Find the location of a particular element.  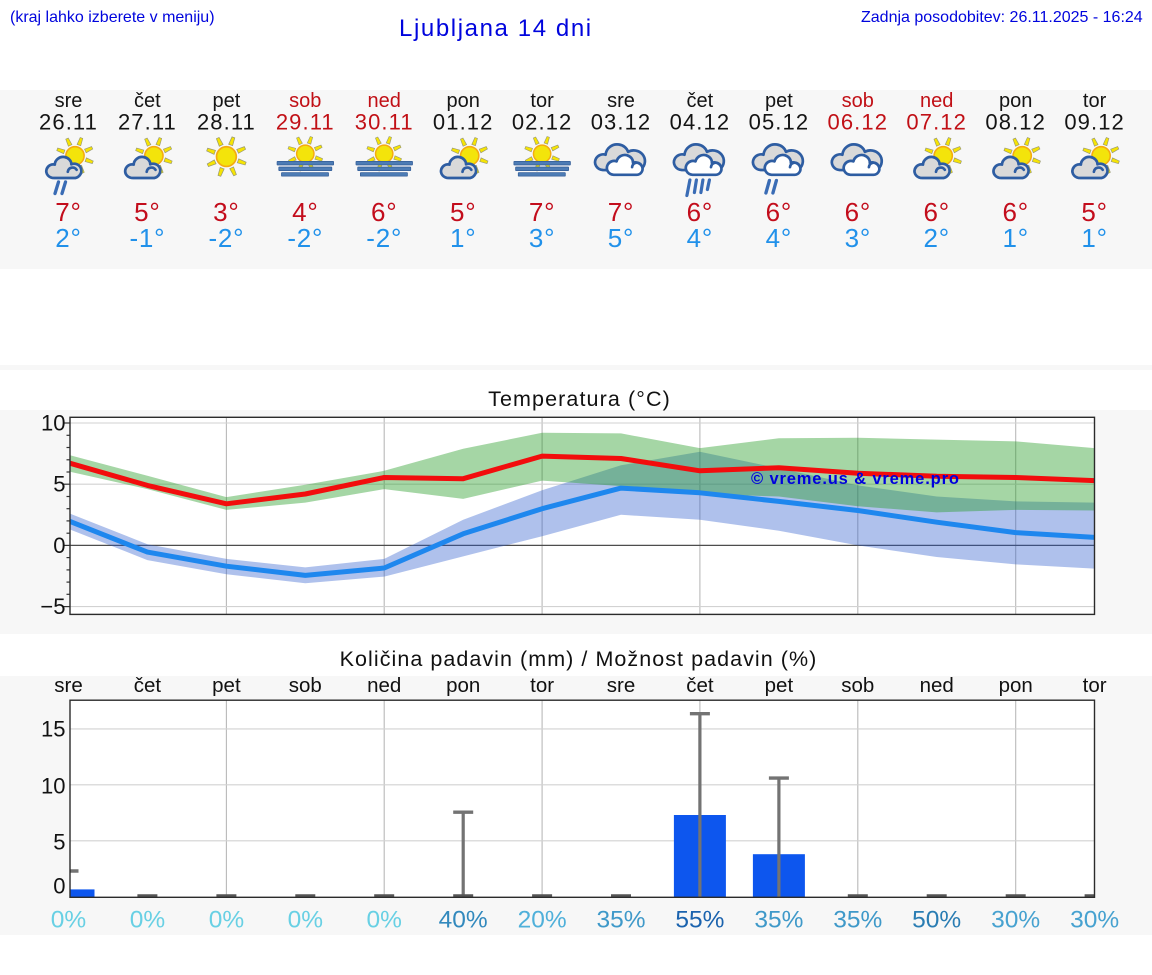

svg-text: 30.11 is located at coordinates (384, 122).